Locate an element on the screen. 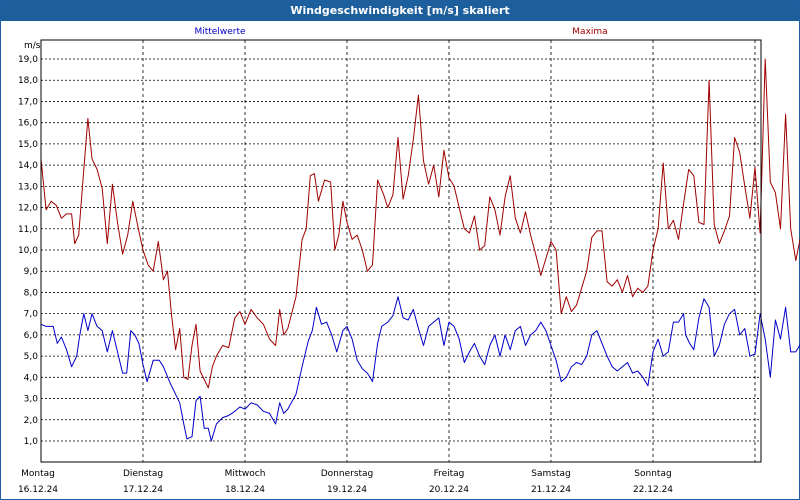  y-tick-label: 18,0 is located at coordinates (28, 81).